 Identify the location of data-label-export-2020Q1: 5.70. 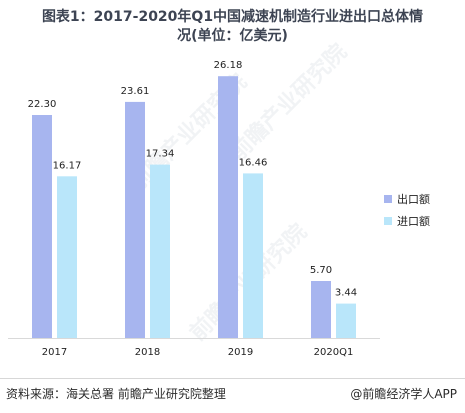
(321, 270).